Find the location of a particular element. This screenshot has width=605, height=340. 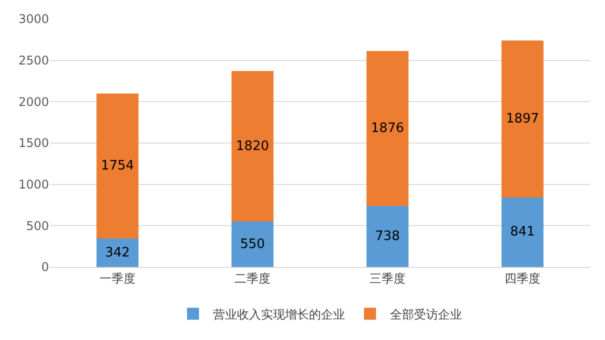

data-label: 738 is located at coordinates (387, 236).